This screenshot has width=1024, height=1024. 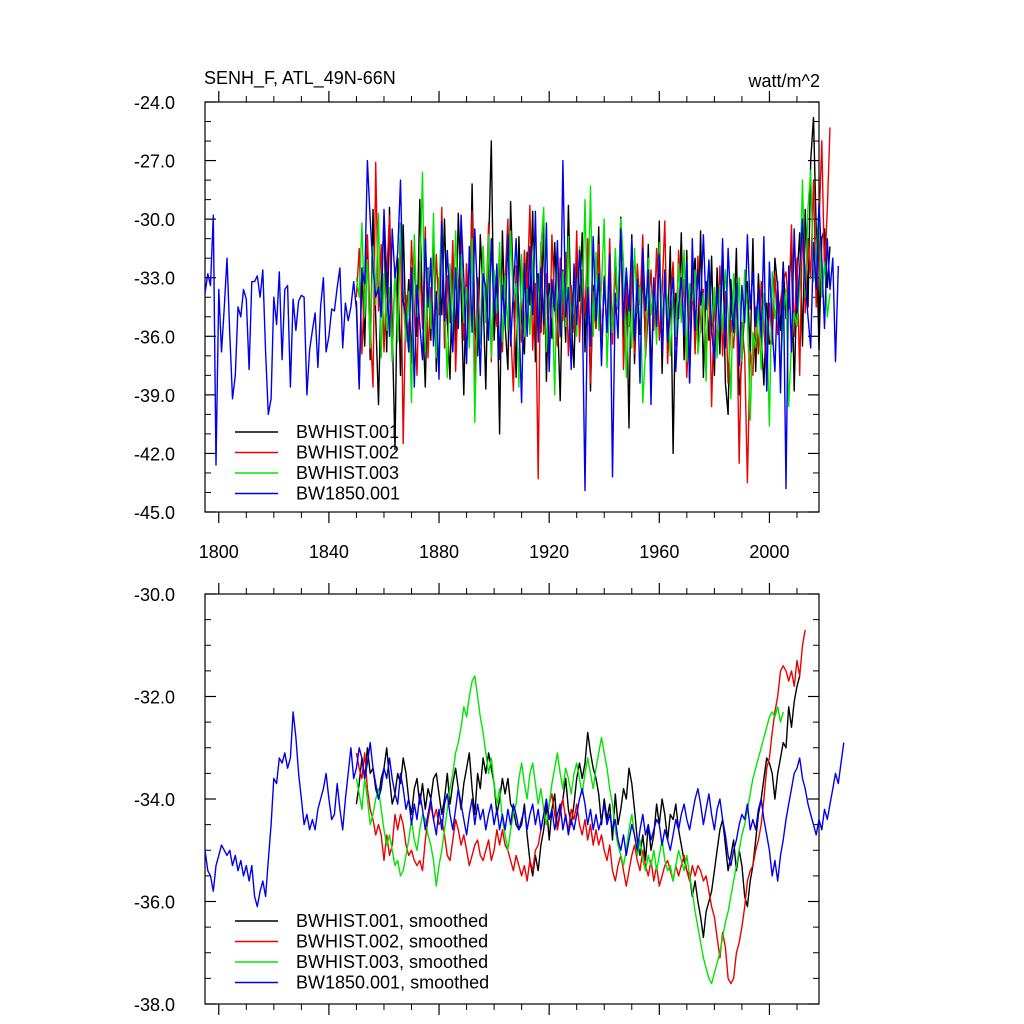 I want to click on legend-label: BWHIST.003, so click(x=347, y=473).